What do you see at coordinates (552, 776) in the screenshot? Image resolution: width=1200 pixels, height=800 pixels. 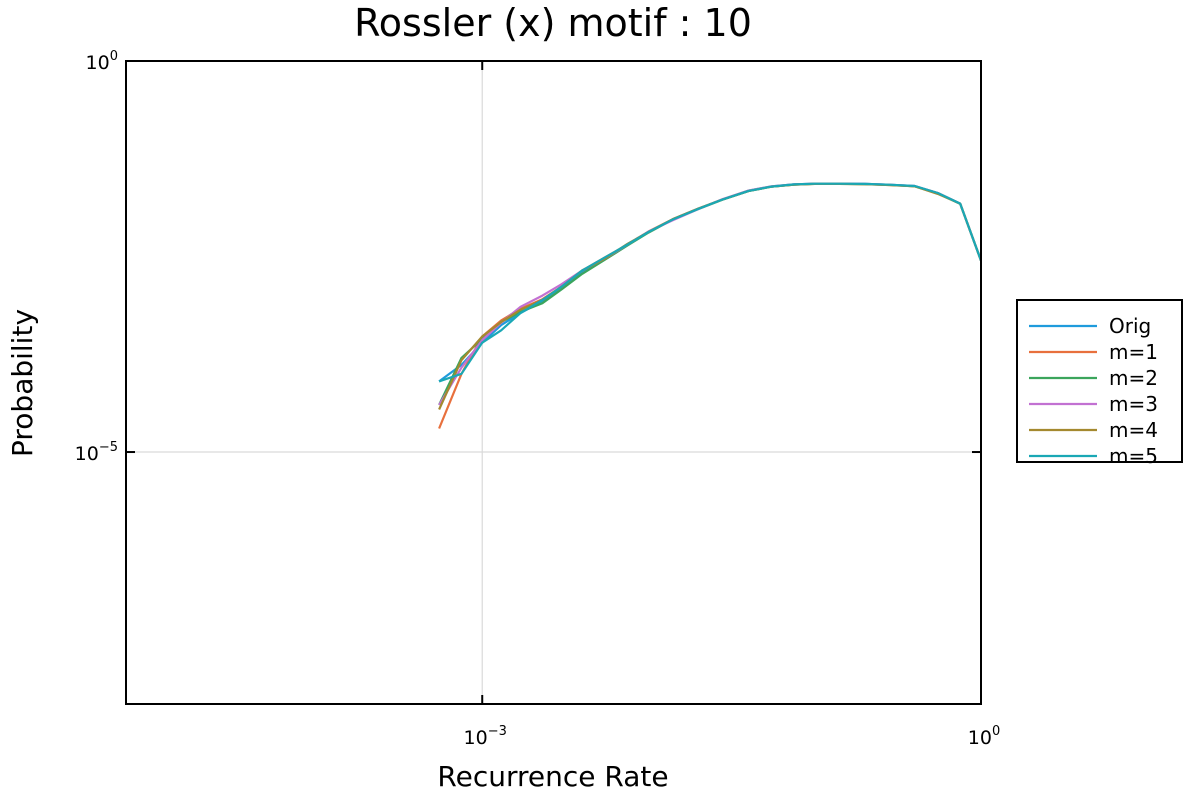 I see `x-axis-label: Recurrence Rate` at bounding box center [552, 776].